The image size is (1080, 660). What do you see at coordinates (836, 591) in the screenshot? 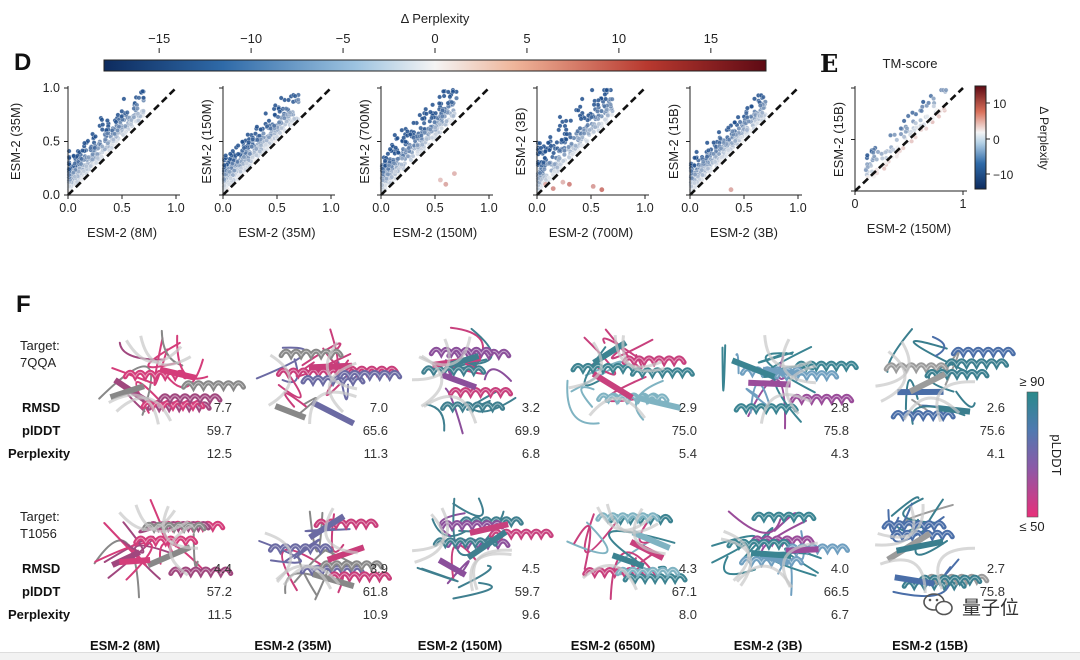
I see `metric-value: 66.5` at bounding box center [836, 591].